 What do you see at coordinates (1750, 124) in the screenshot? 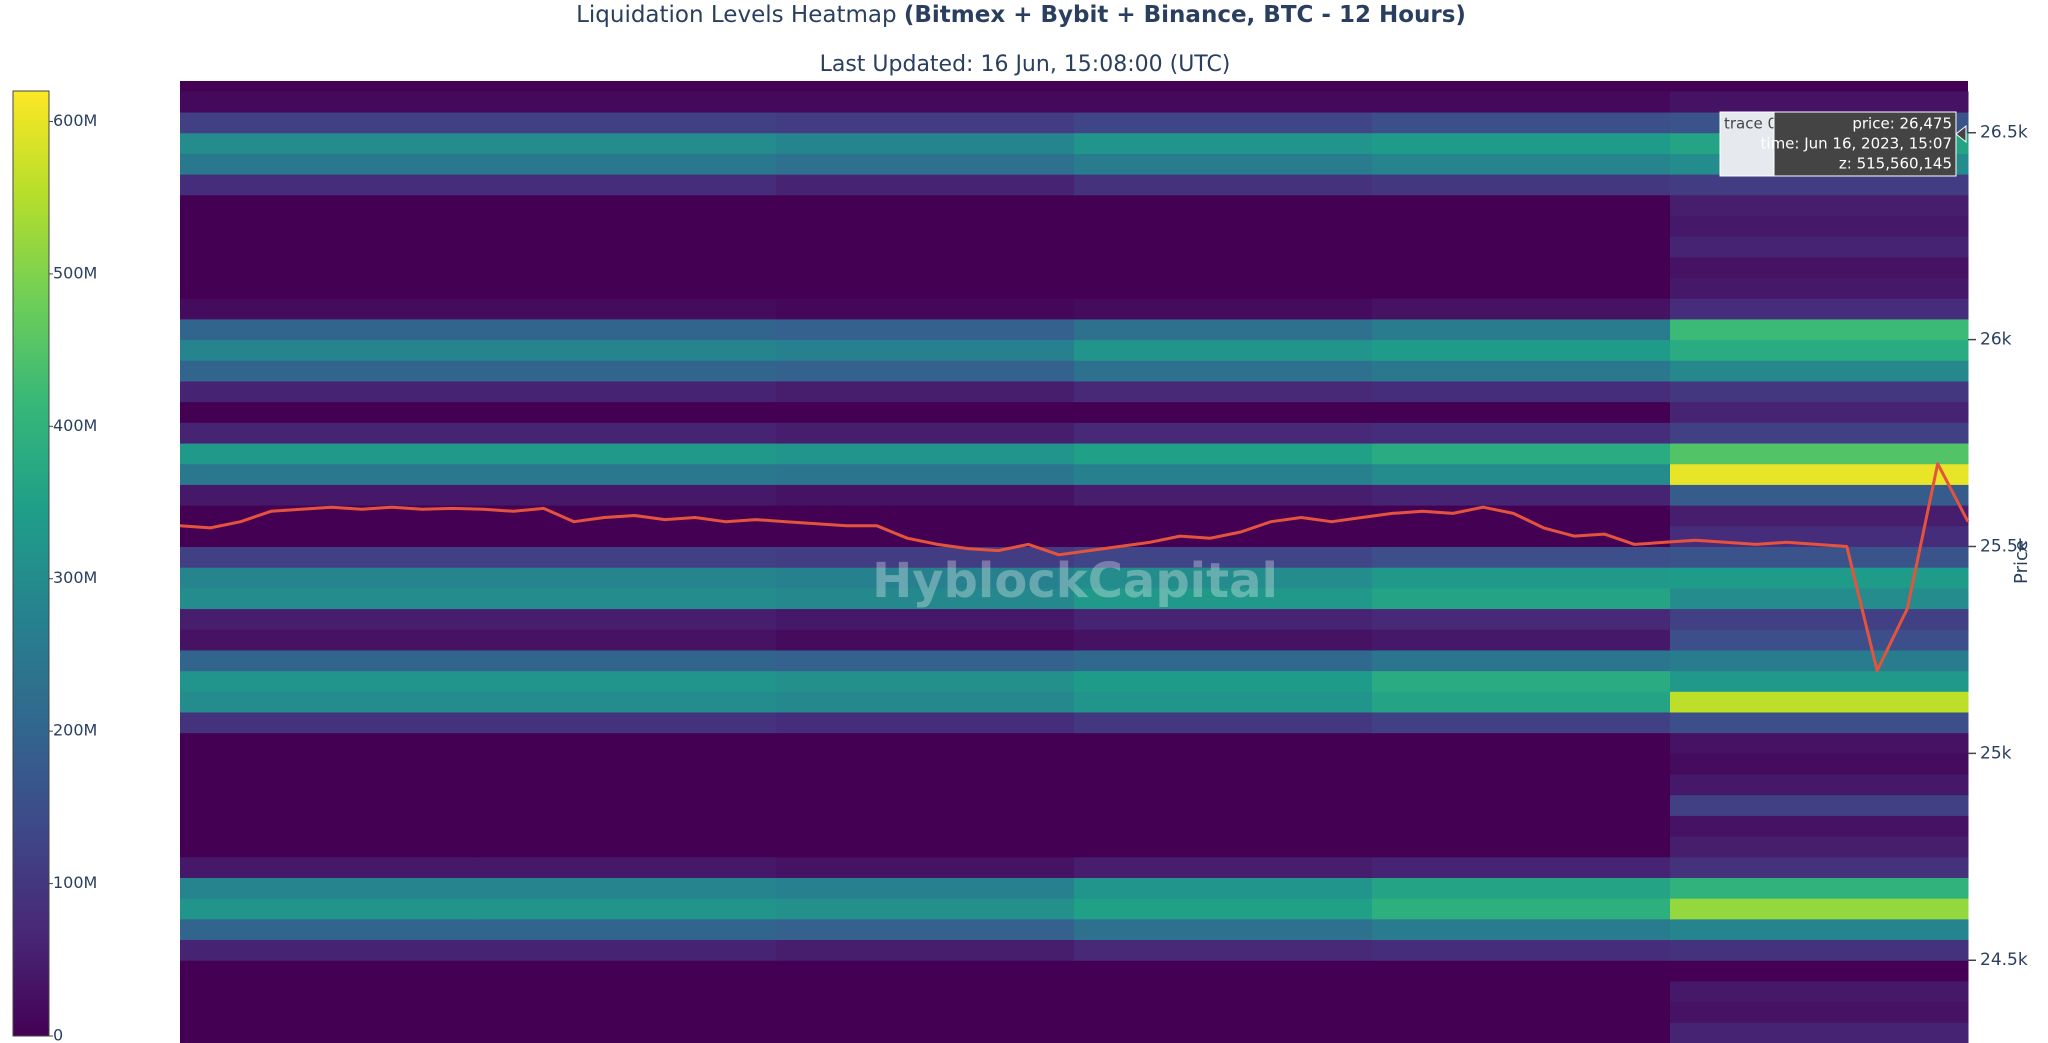
I see `tooltip-trace: trace 0` at bounding box center [1750, 124].